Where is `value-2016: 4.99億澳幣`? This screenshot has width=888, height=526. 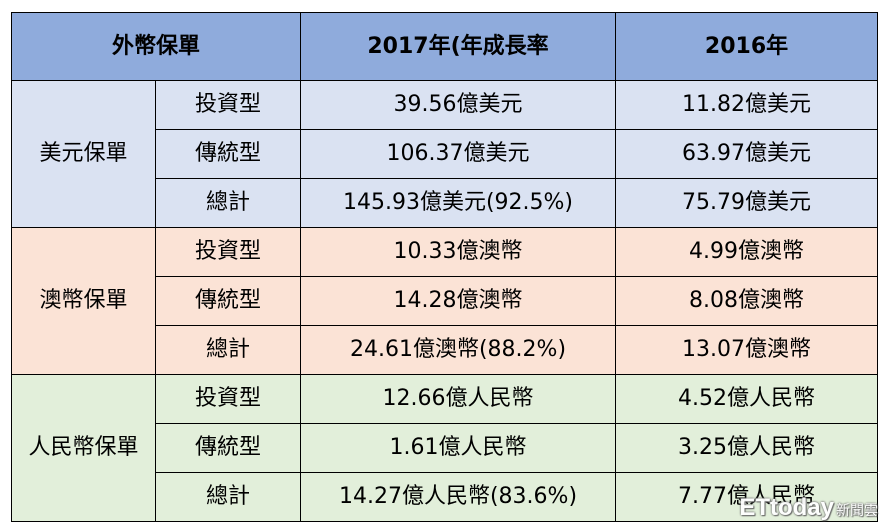 value-2016: 4.99億澳幣 is located at coordinates (747, 252).